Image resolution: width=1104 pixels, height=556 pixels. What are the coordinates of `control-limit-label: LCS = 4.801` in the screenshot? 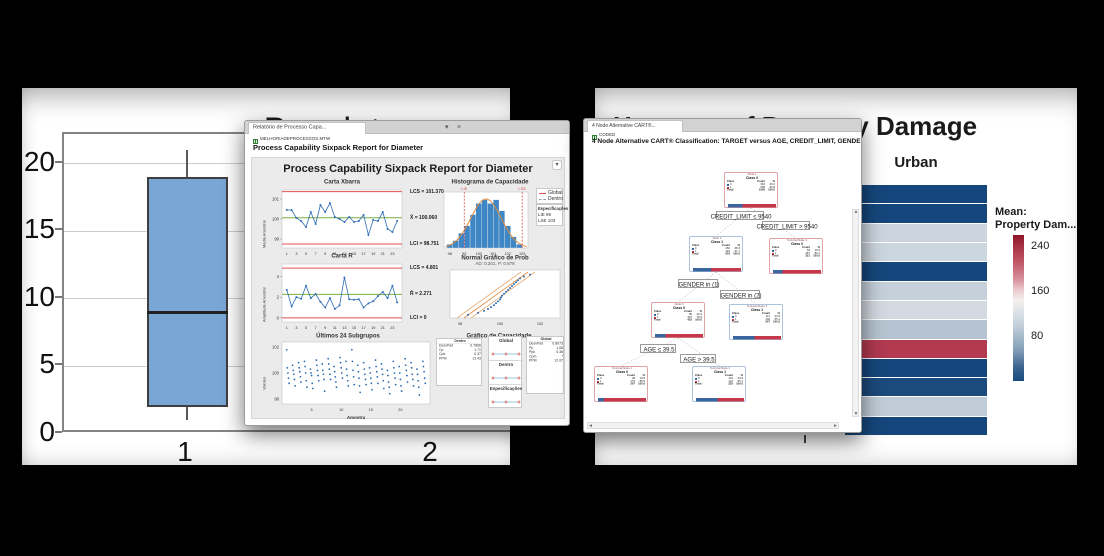 It's located at (424, 268).